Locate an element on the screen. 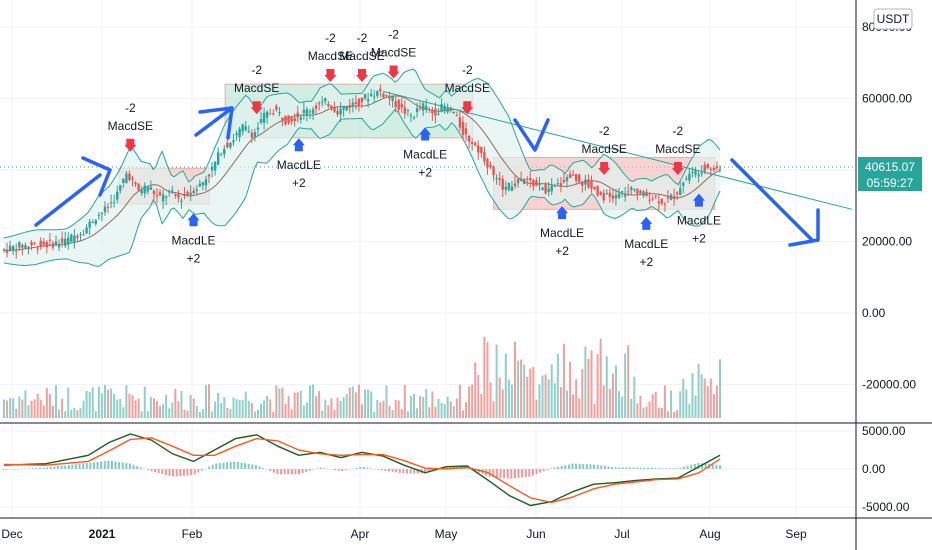 The image size is (932, 550). currency-badge: USDT is located at coordinates (893, 19).